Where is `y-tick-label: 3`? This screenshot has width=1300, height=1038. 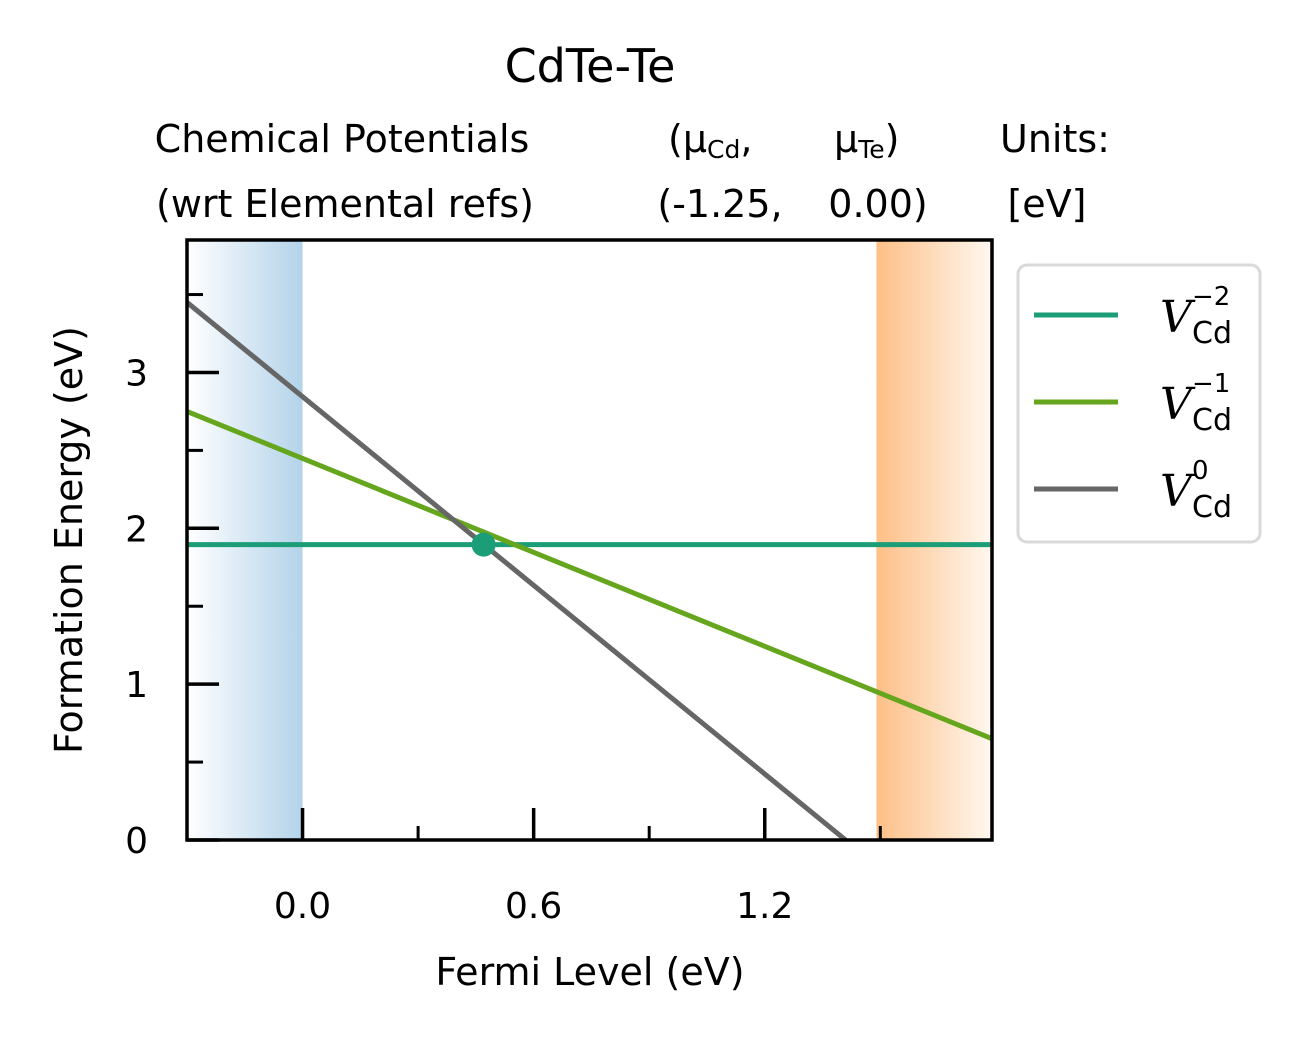
y-tick-label: 3 is located at coordinates (136, 373).